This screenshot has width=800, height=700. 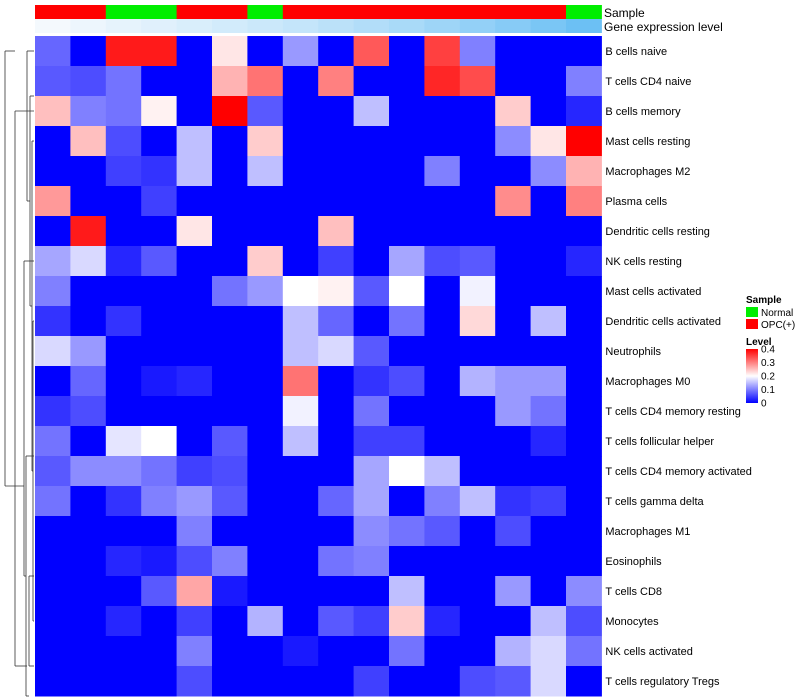 What do you see at coordinates (647, 172) in the screenshot?
I see `row-label: Macrophages M2` at bounding box center [647, 172].